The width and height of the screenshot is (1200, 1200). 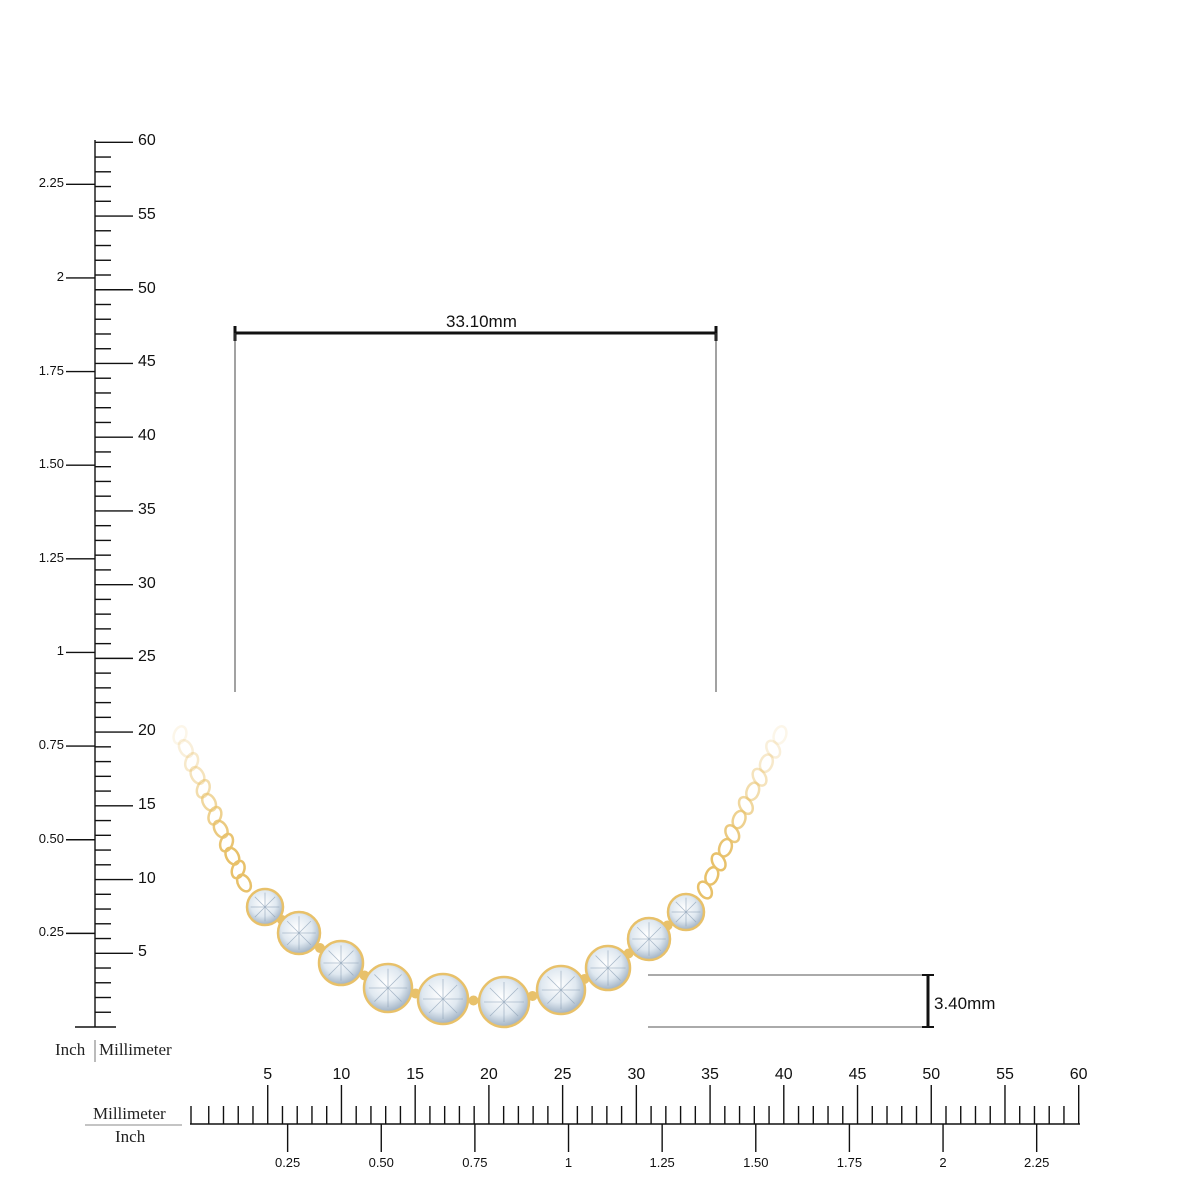 I want to click on vertical-inch-label: 1.25, so click(x=51, y=557).